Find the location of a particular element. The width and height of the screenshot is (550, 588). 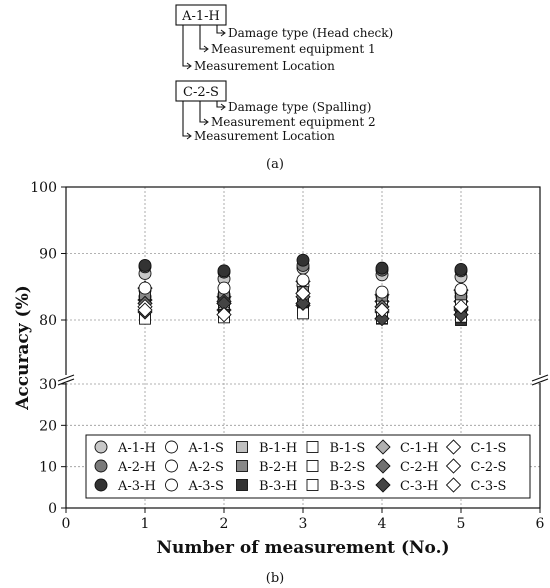

y-axis-label: Accuracy (%) is located at coordinates (23, 348).